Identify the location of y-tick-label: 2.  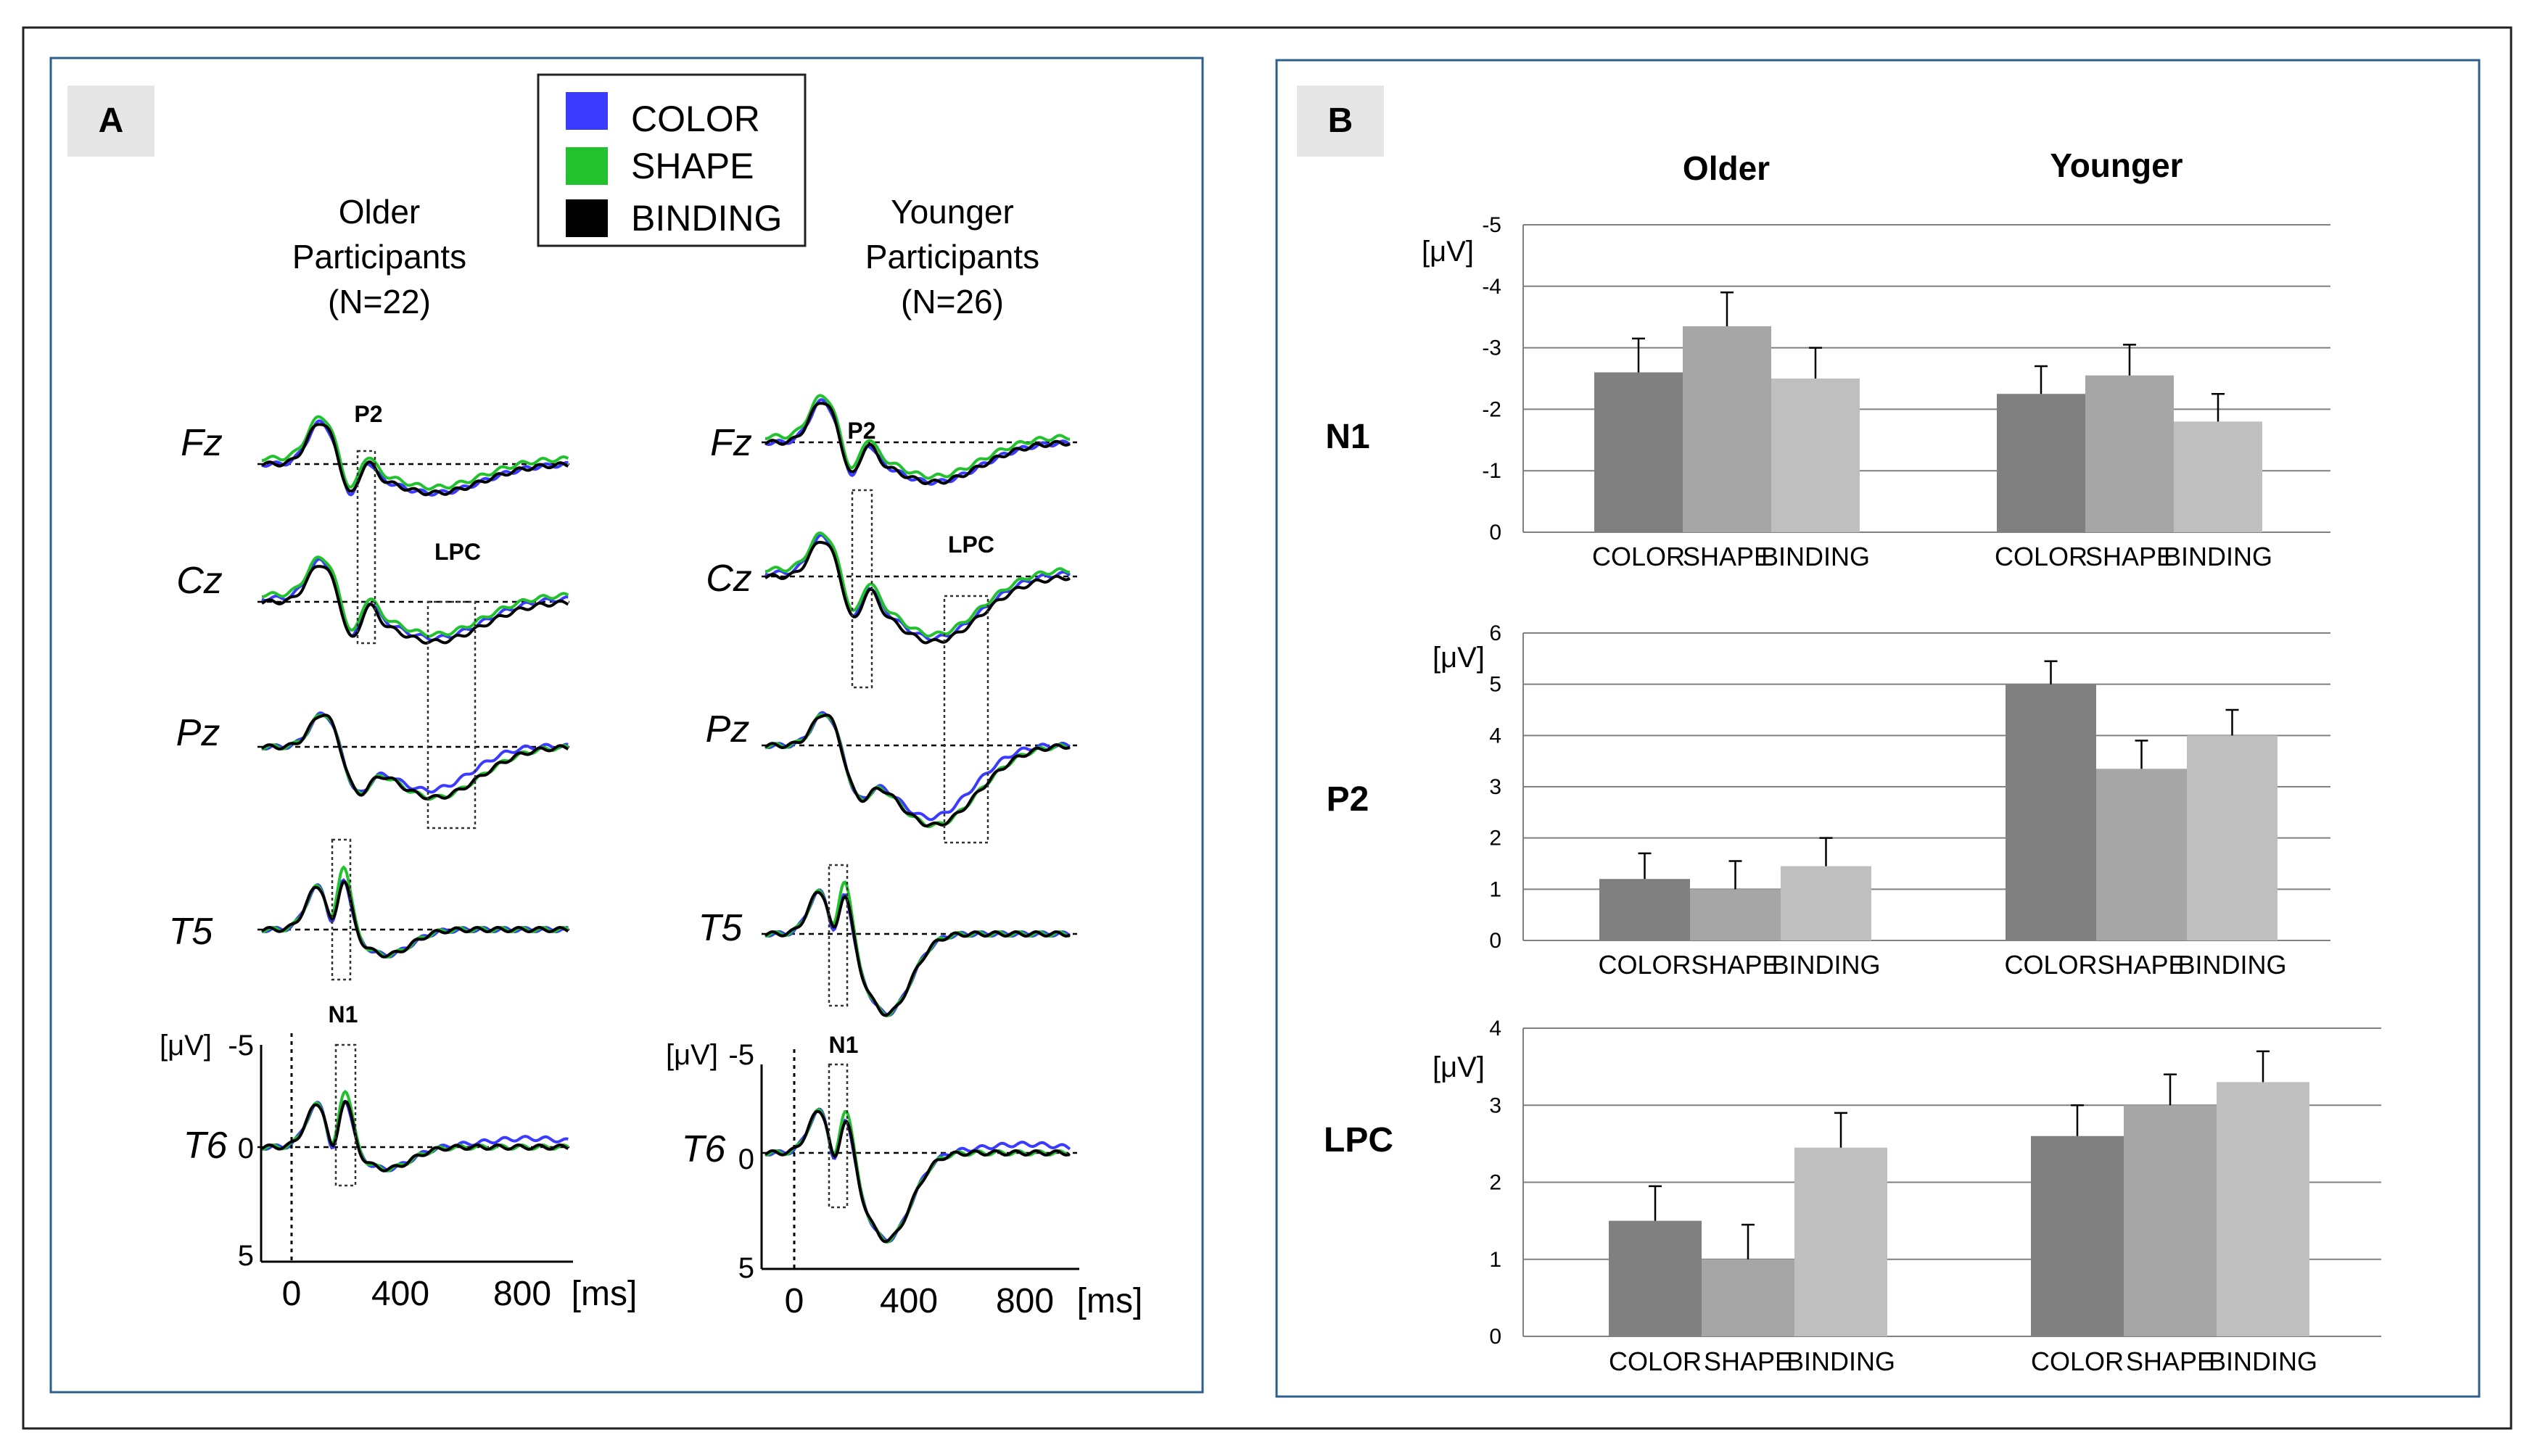
(1495, 1183).